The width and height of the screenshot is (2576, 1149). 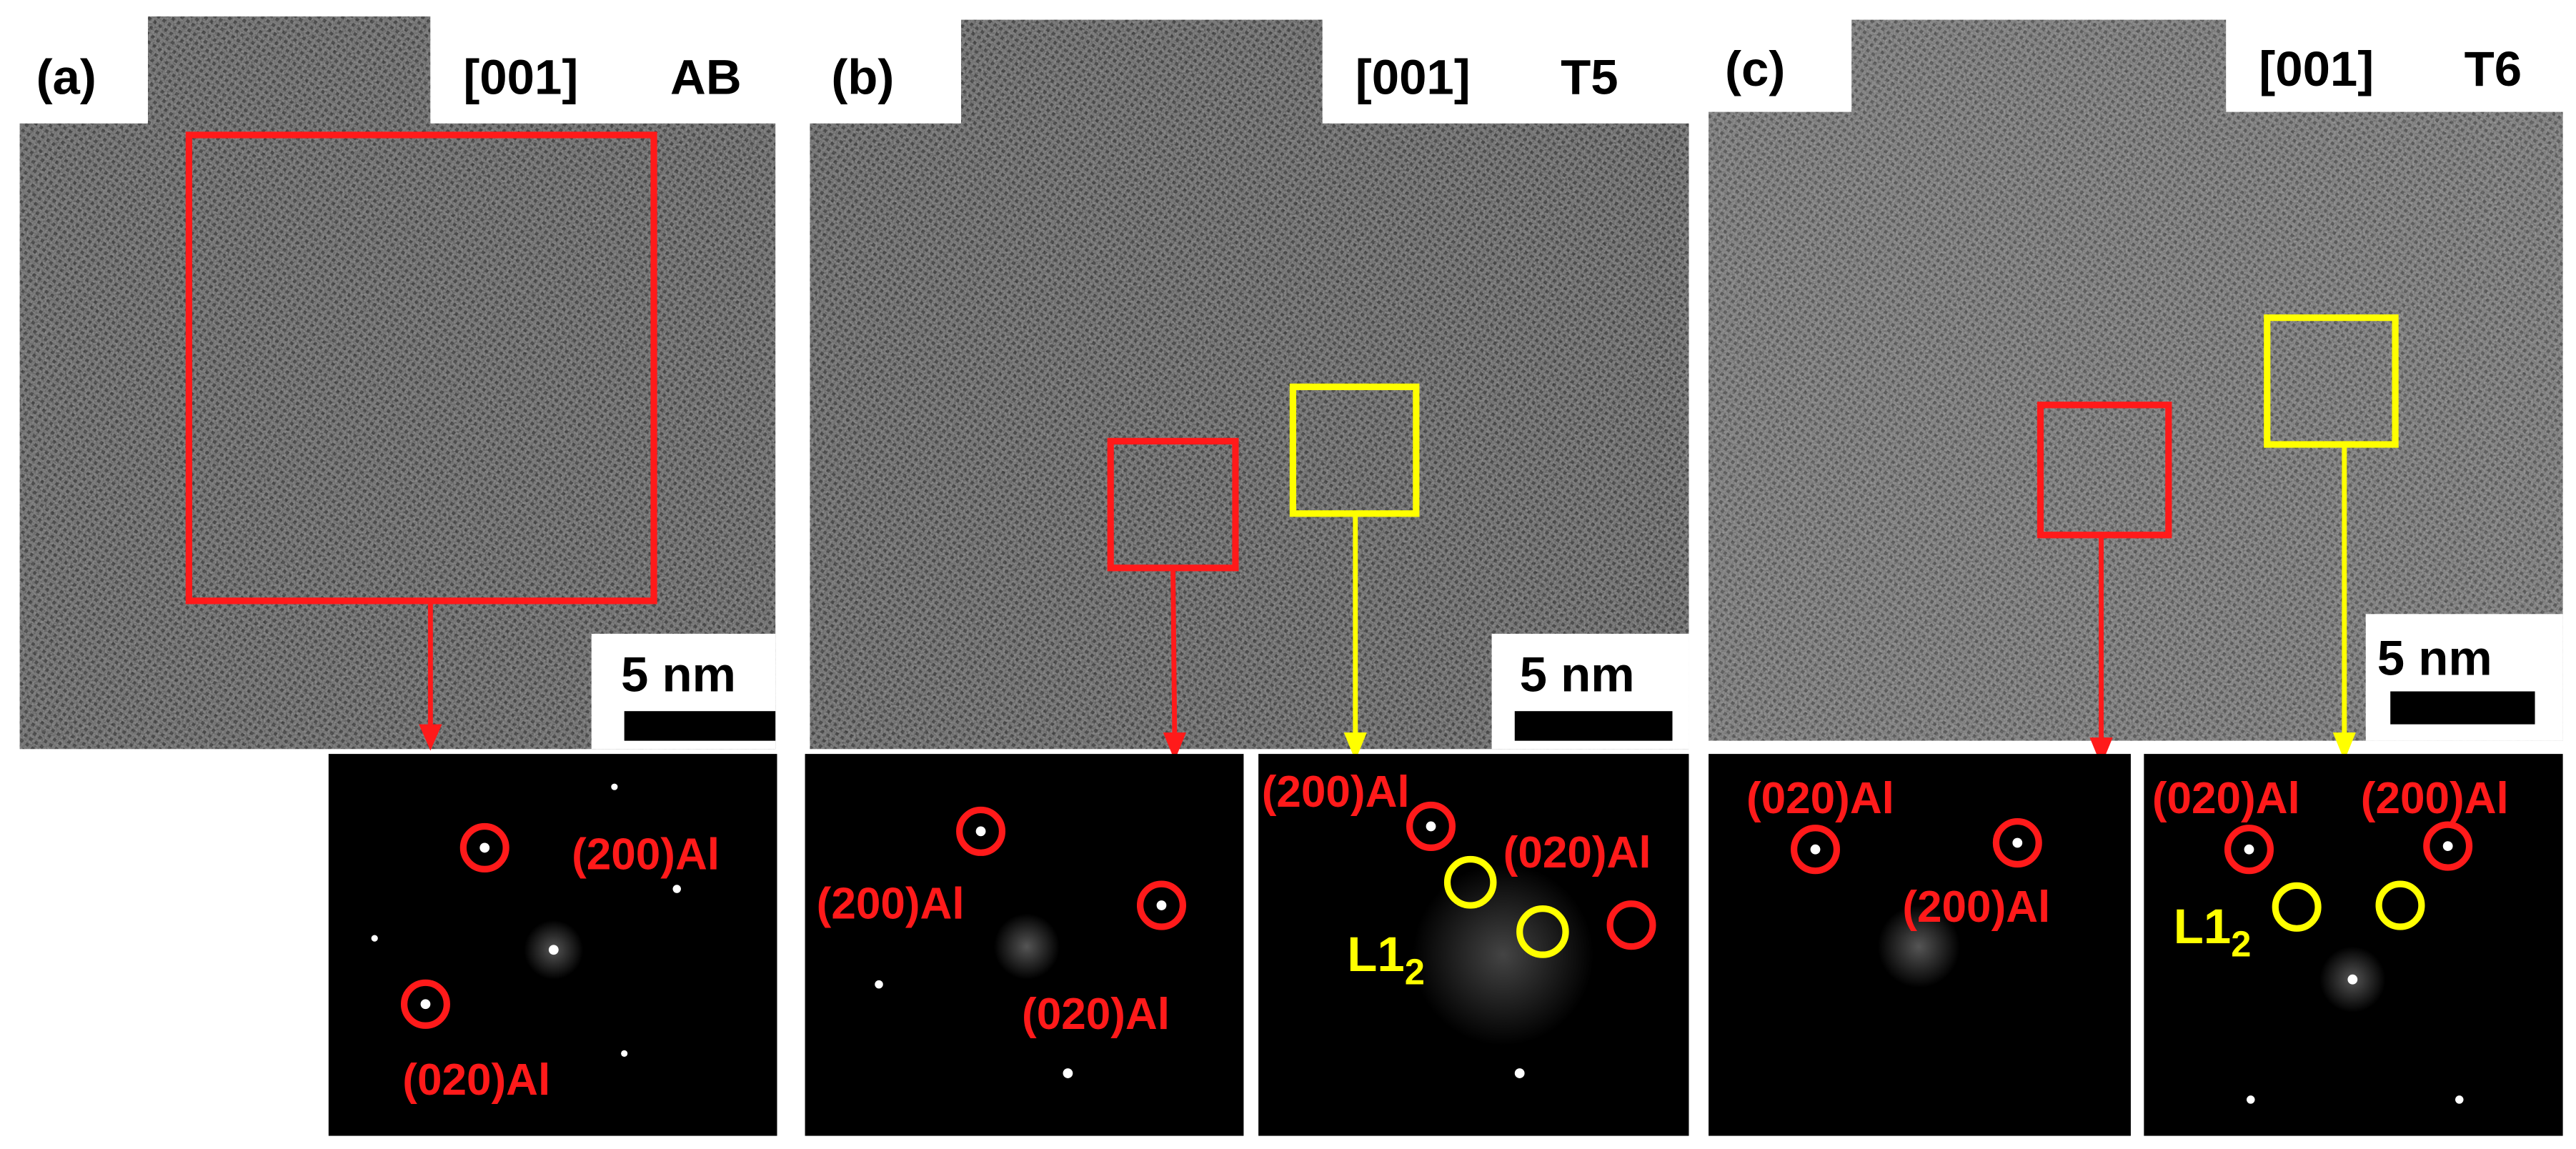 I want to click on condition: T5, so click(x=1589, y=76).